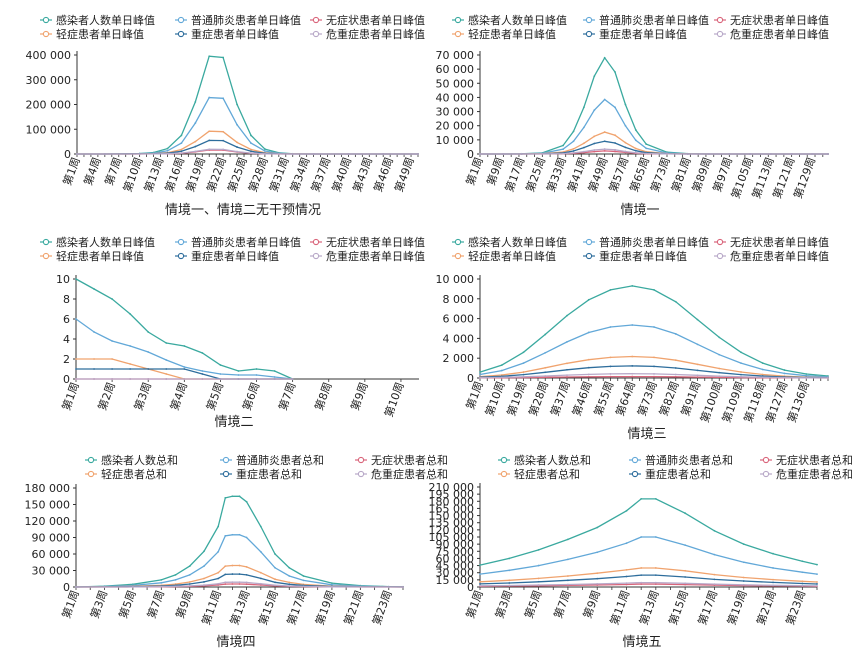 This screenshot has height=657, width=858. What do you see at coordinates (112, 171) in the screenshot?
I see `x-tick-label: 第7周` at bounding box center [112, 171].